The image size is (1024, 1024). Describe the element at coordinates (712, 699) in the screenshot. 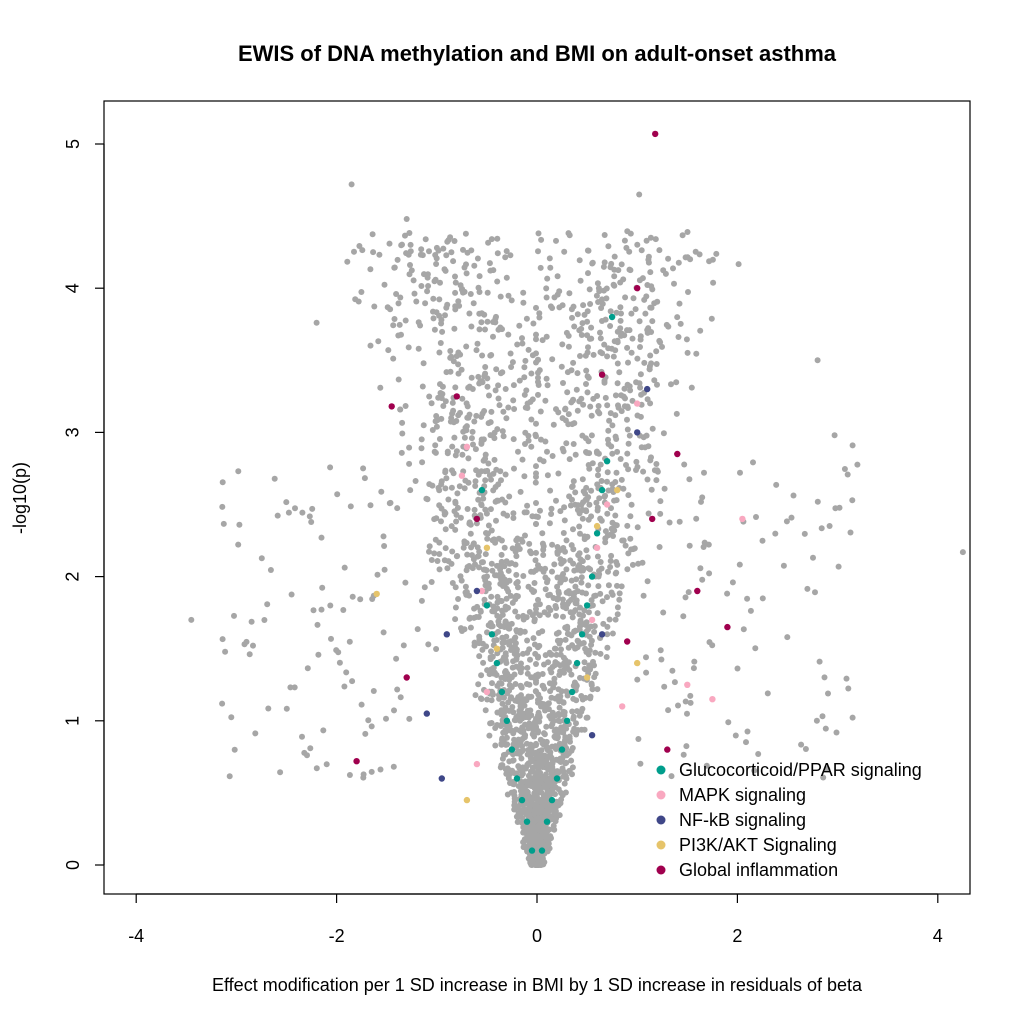

I see `series-1-point` at that location.